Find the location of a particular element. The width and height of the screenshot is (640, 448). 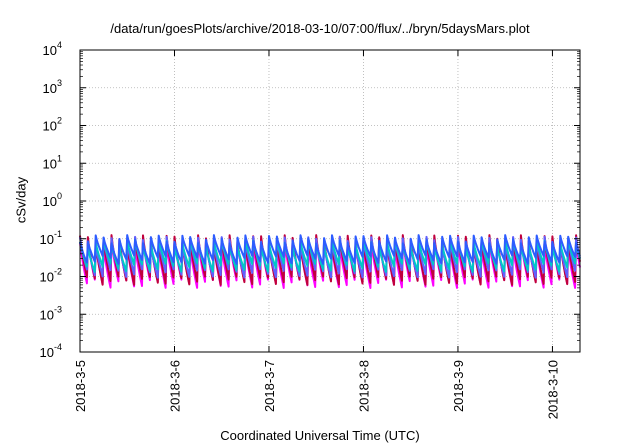

y-tick-labels: 10⁻⁴ 10⁻³ 10⁻² 10⁻¹ 10⁰ 10¹ 10² 10³ 10⁴ is located at coordinates (51, 200).